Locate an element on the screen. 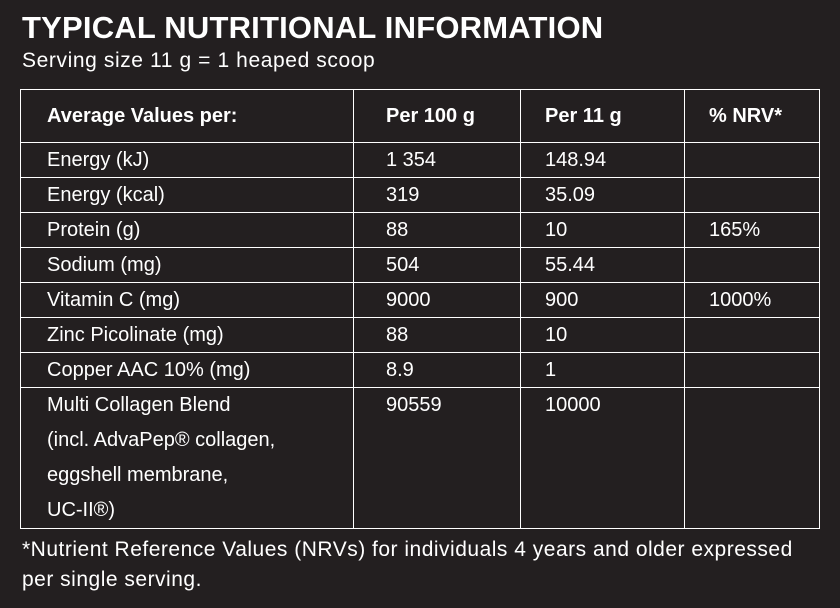 This screenshot has width=840, height=608. per-100g-value: 8.9 is located at coordinates (437, 370).